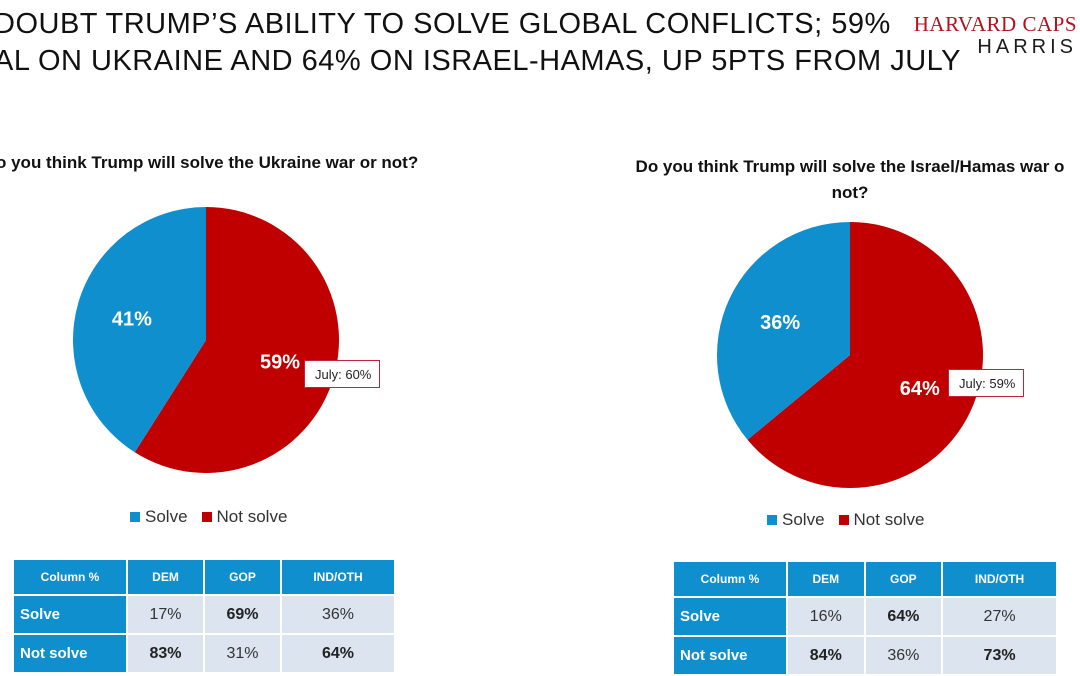 The height and width of the screenshot is (676, 1080). What do you see at coordinates (342, 374) in the screenshot?
I see `ukraine-july-callout: July: 60%` at bounding box center [342, 374].